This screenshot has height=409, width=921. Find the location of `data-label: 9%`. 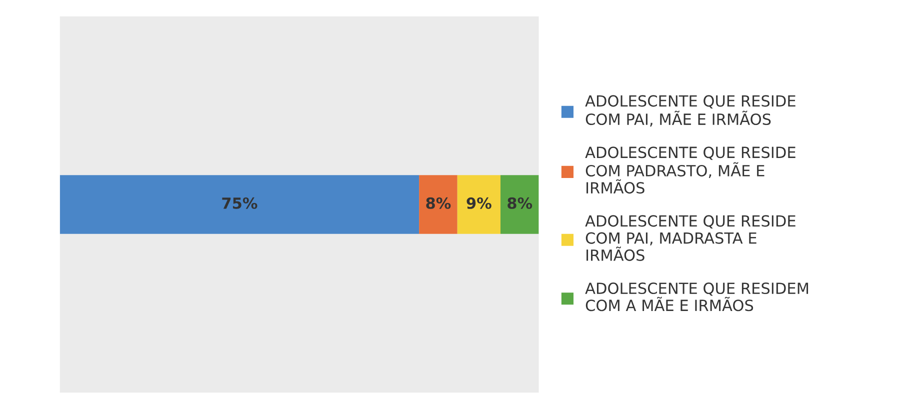

data-label: 9% is located at coordinates (479, 203).